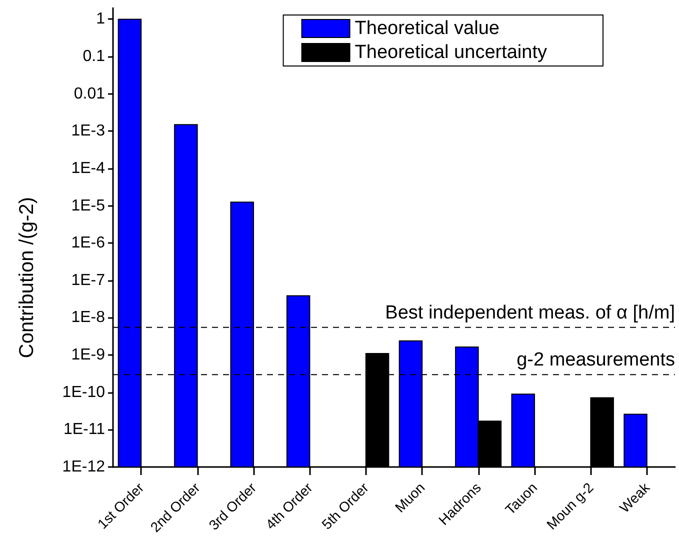 The width and height of the screenshot is (679, 554). What do you see at coordinates (88, 355) in the screenshot?
I see `y-tick-label: 1E-9` at bounding box center [88, 355].